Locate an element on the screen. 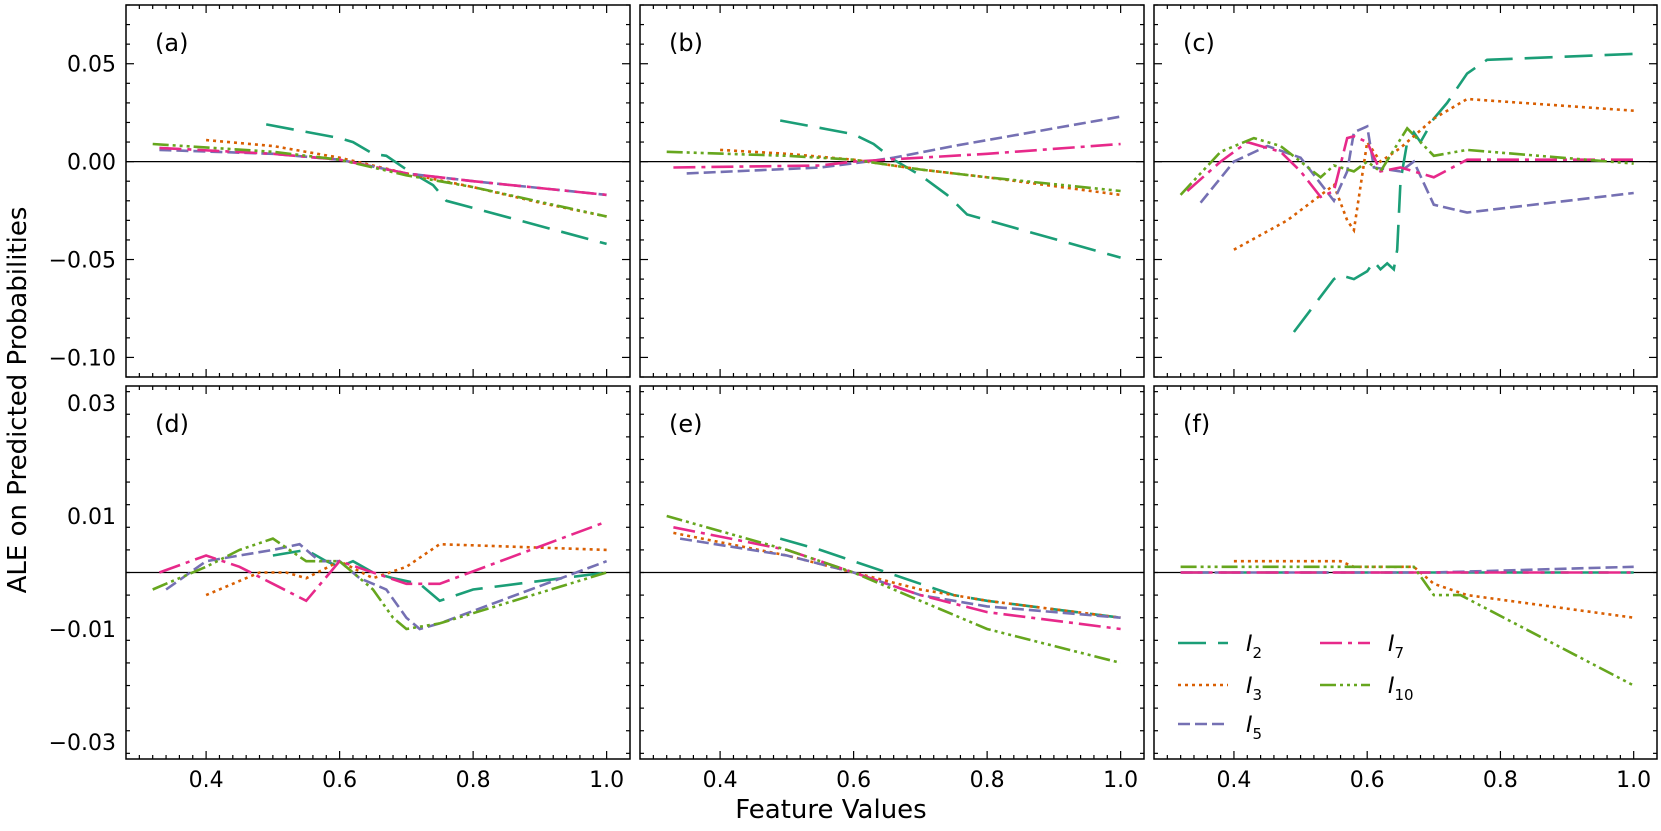  panel-label: (e) is located at coordinates (686, 424).